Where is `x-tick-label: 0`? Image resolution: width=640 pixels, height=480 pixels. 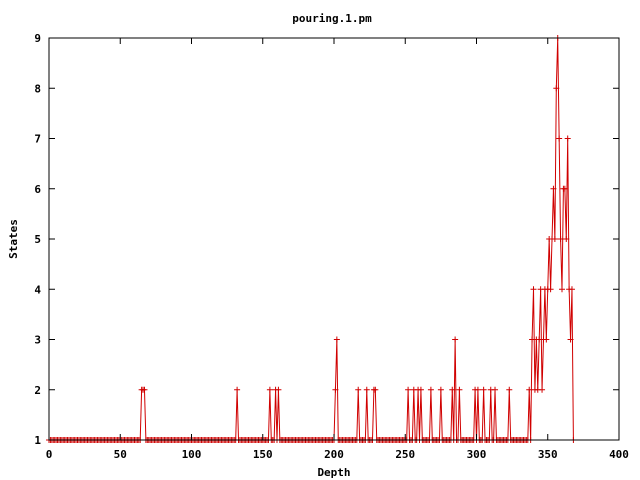
x-tick-label: 0 is located at coordinates (49, 454).